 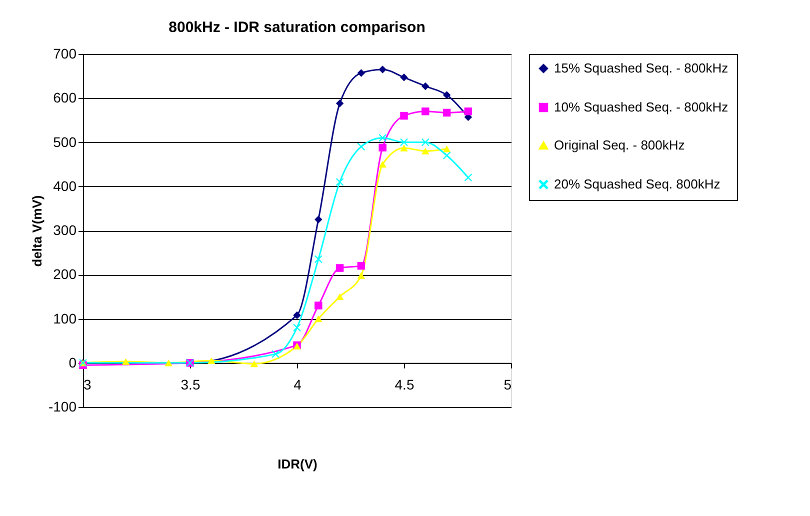 What do you see at coordinates (298, 464) in the screenshot?
I see `x-axis-title: IDR(V)` at bounding box center [298, 464].